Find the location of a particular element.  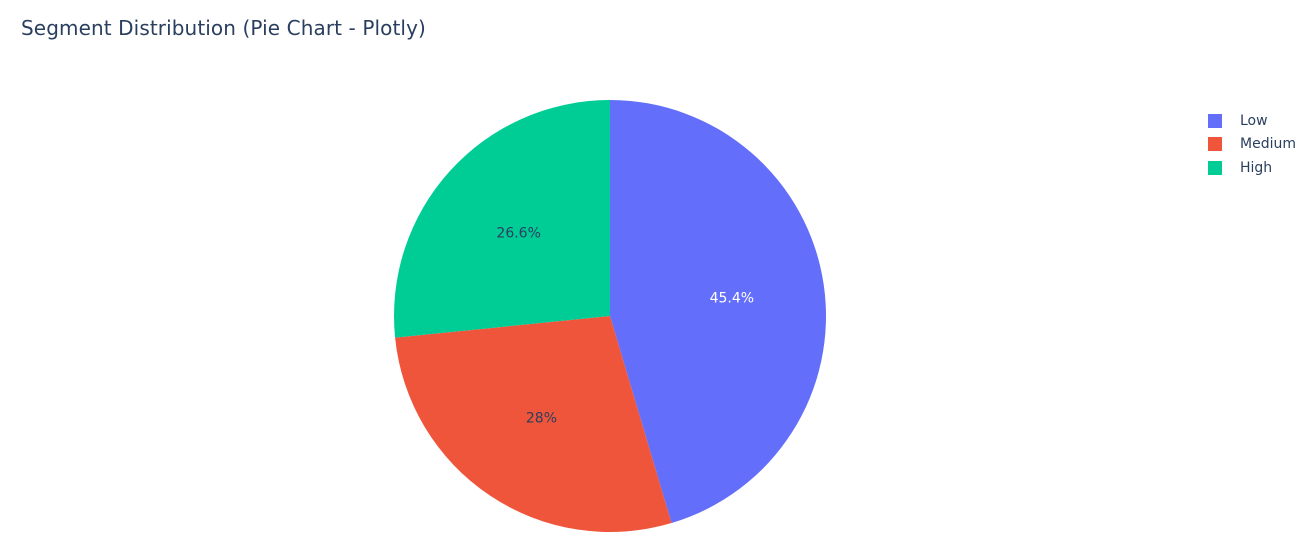

legend: Low Medium High is located at coordinates (1252, 144).